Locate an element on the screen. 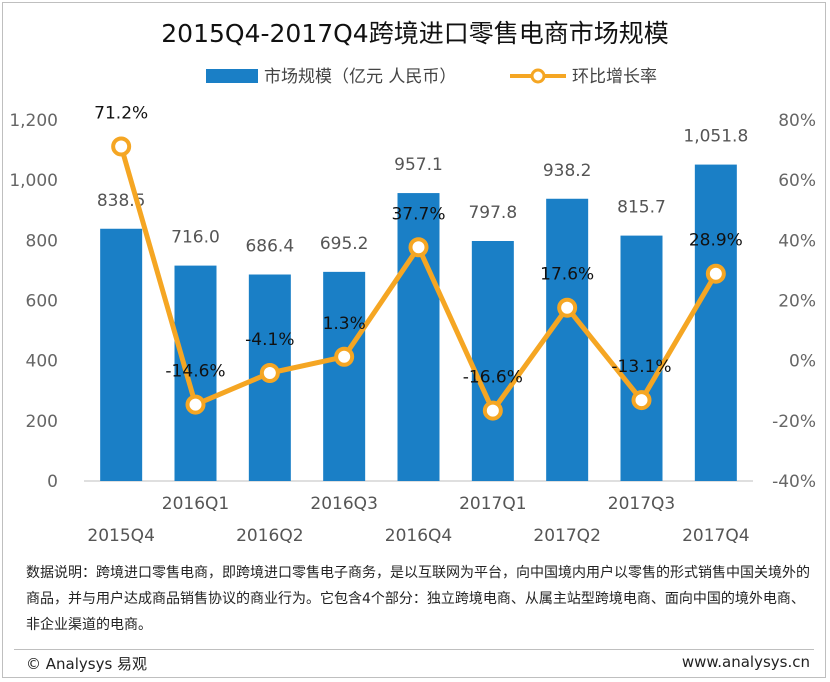  right-tick-label: 60% is located at coordinates (797, 181).